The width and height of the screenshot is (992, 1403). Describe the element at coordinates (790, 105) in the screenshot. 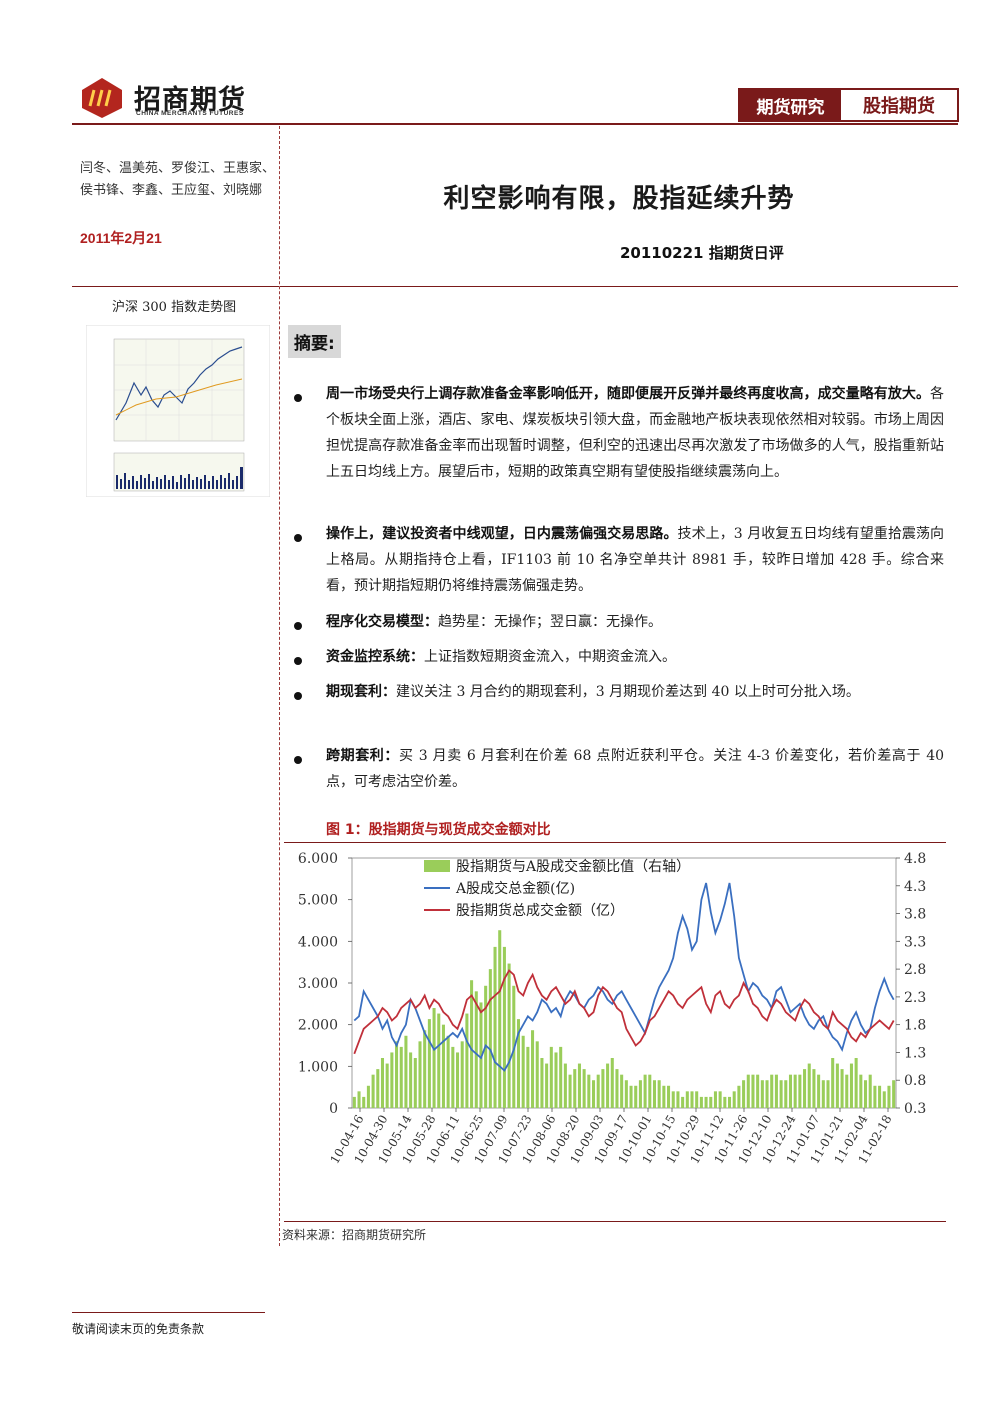

I see `tag-futures-research: 期货研究` at that location.